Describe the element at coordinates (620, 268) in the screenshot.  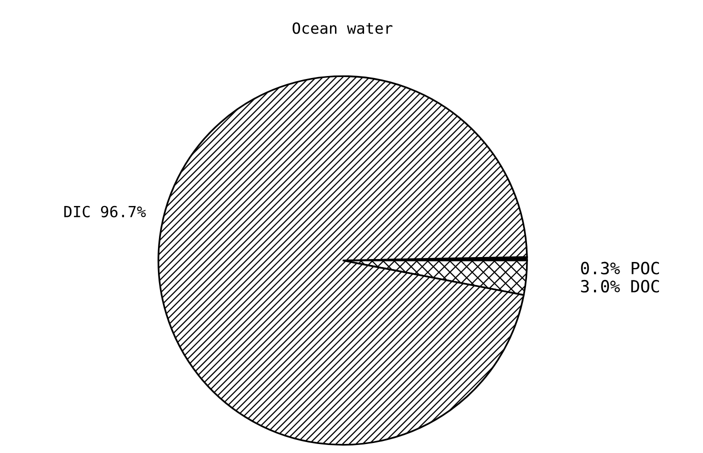
I see `slice-label: 0.3% POC` at that location.